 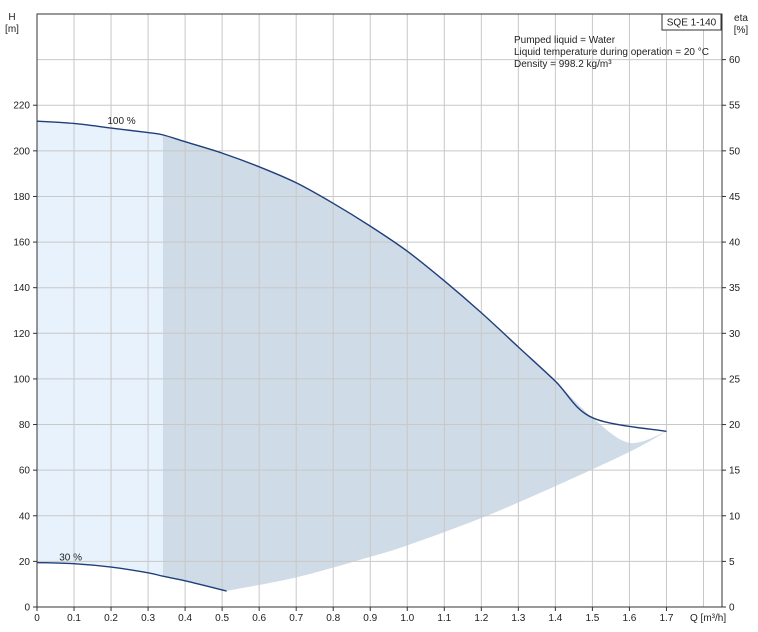 What do you see at coordinates (735, 60) in the screenshot?
I see `y-right-tick-label: 60` at bounding box center [735, 60].